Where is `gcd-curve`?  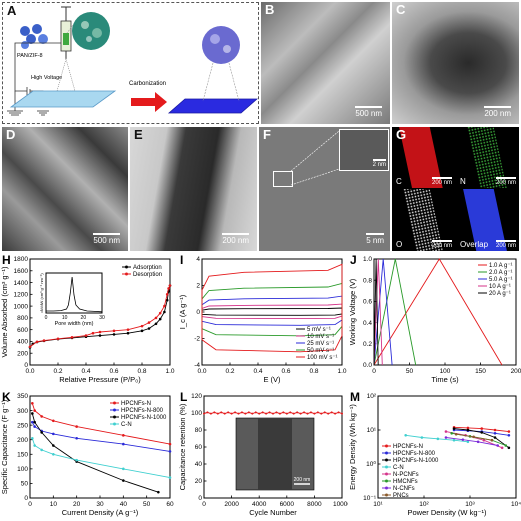 gcd-curve is located at coordinates (376, 312).